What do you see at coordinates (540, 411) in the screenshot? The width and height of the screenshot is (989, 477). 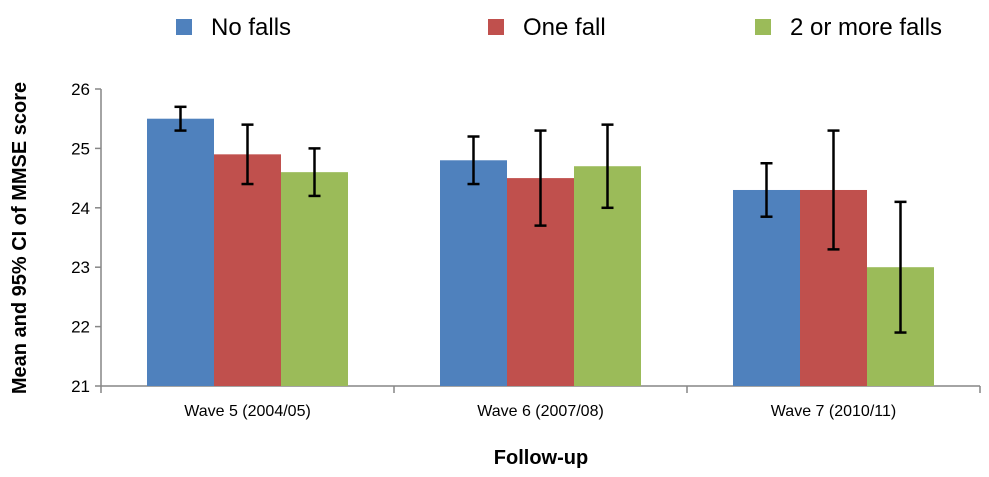 I see `x-category-label: Wave 6 (2007/08)` at bounding box center [540, 411].